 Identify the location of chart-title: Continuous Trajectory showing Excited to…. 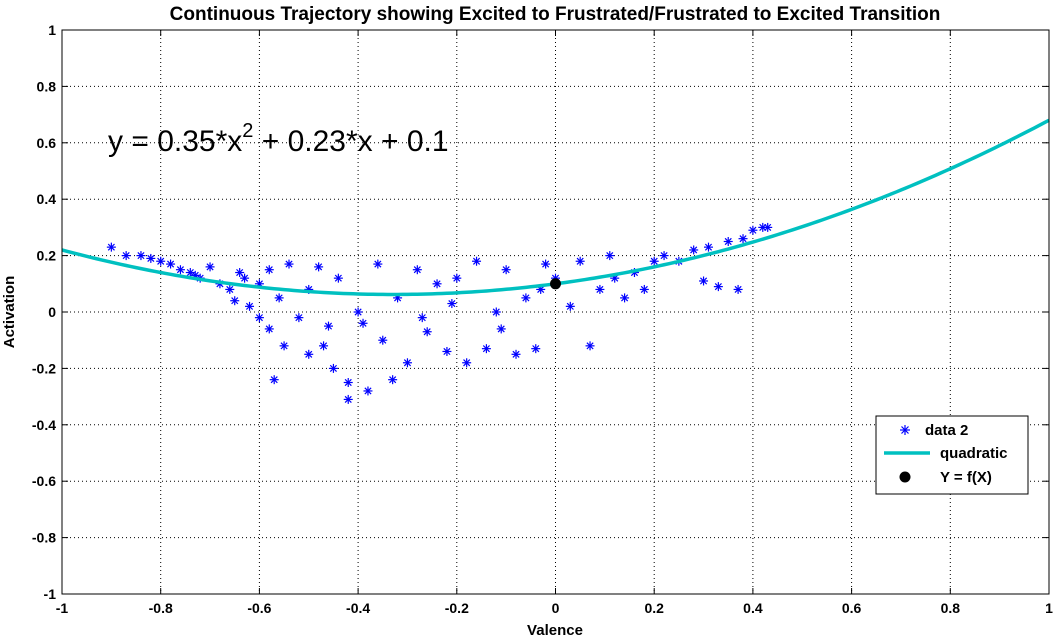
(555, 14).